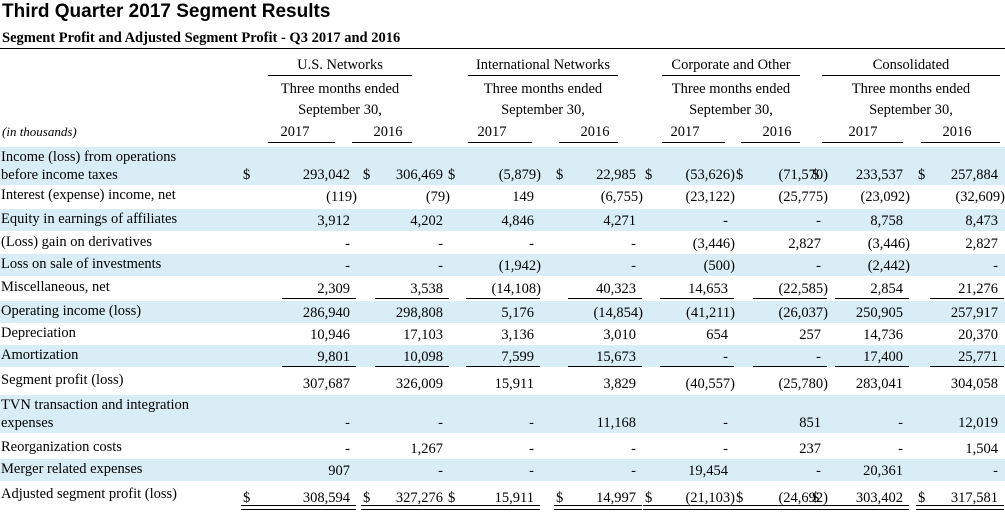 Image resolution: width=1005 pixels, height=512 pixels. I want to click on column-group-header: Corporate and Other, so click(731, 65).